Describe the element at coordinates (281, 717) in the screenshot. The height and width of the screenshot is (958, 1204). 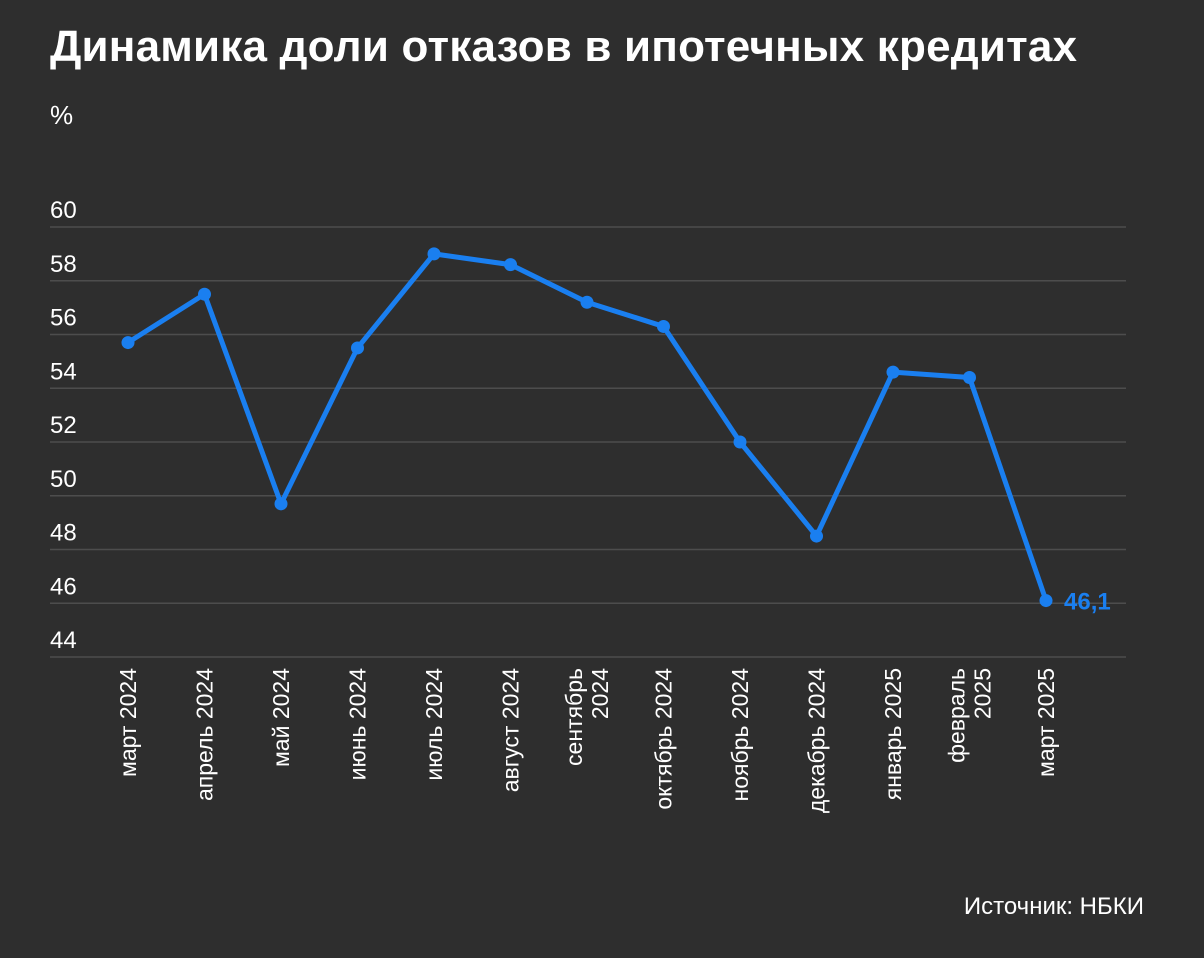
I see `x-tick-label: май 2024` at that location.